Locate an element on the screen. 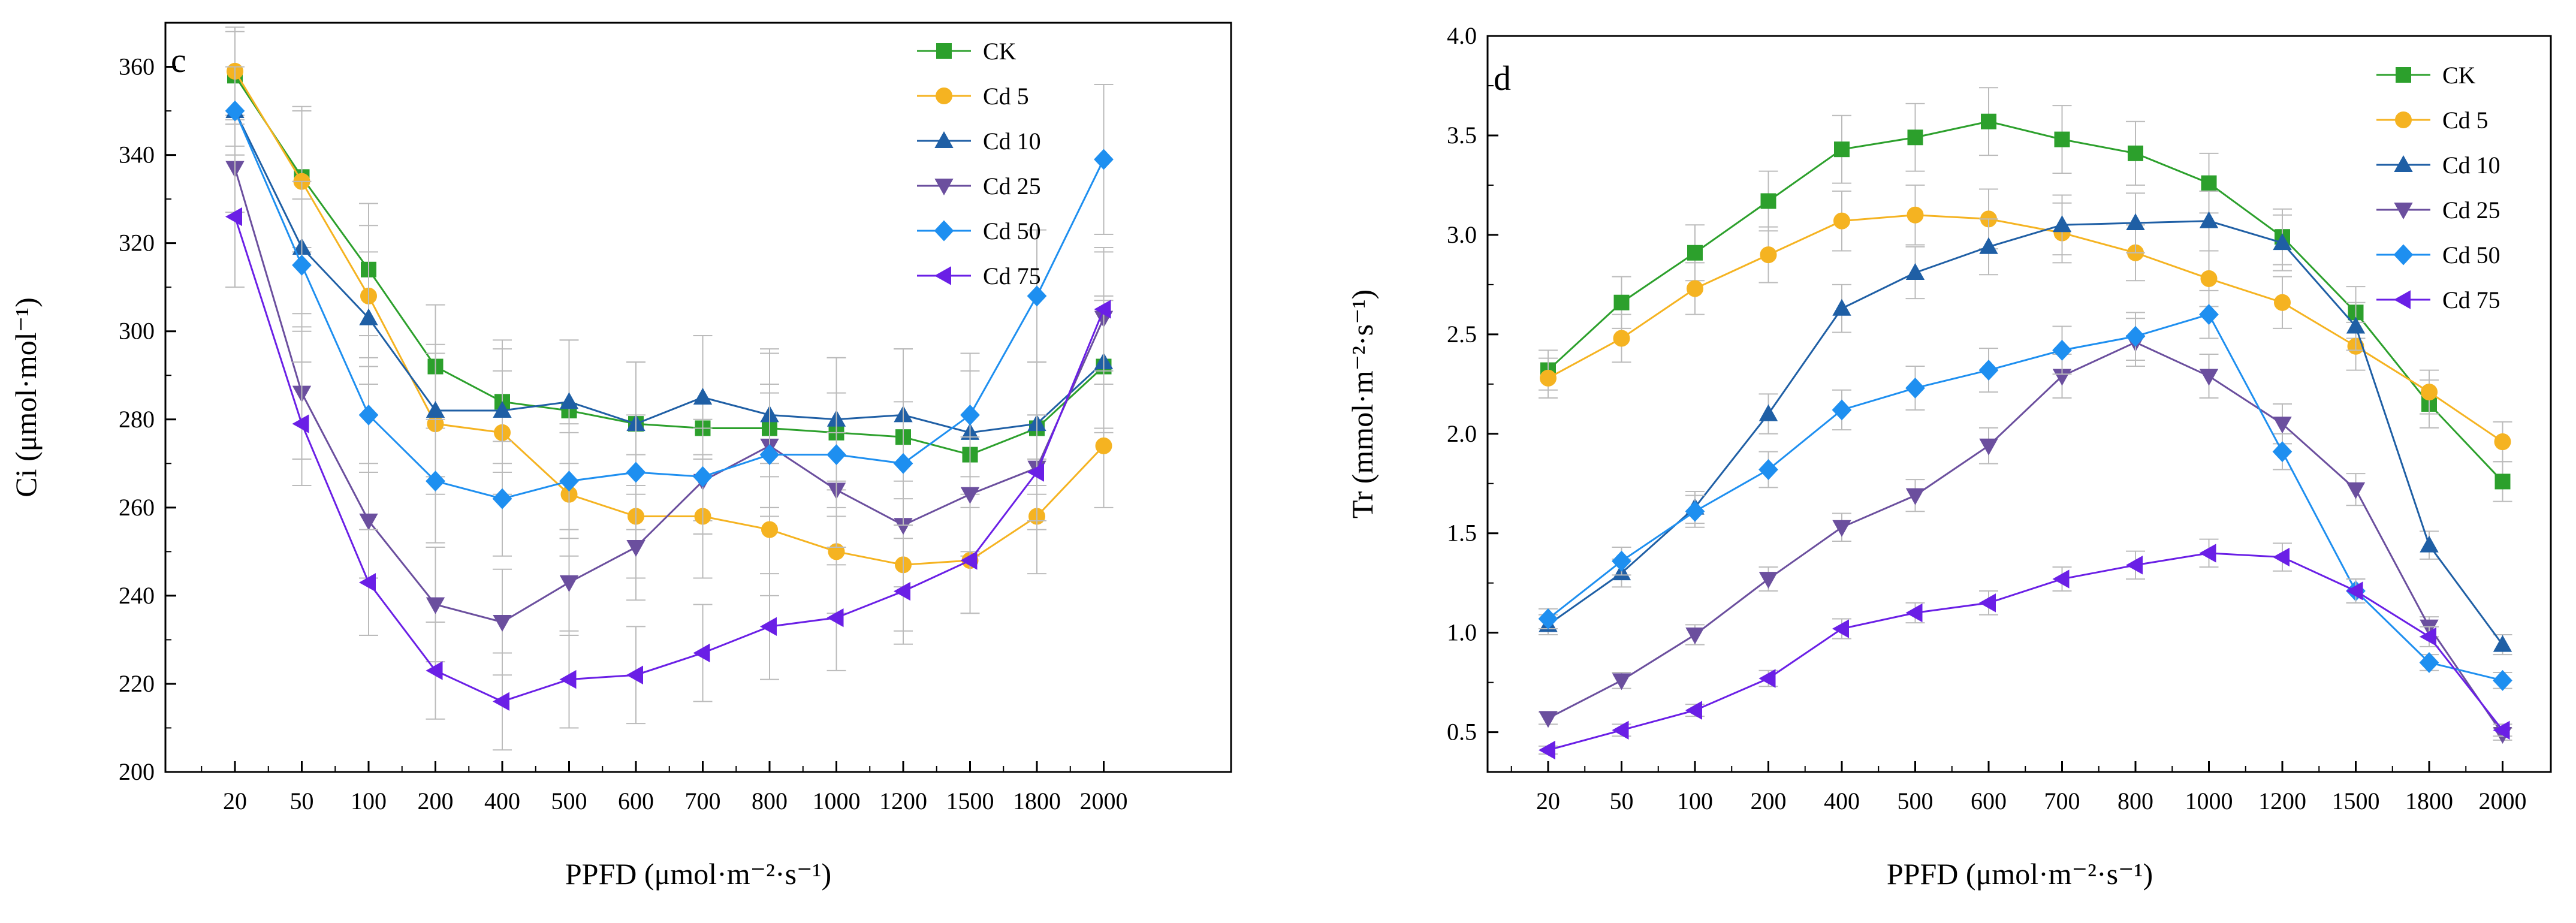 This screenshot has height=923, width=2576. x-tick-label: 500 is located at coordinates (569, 801).